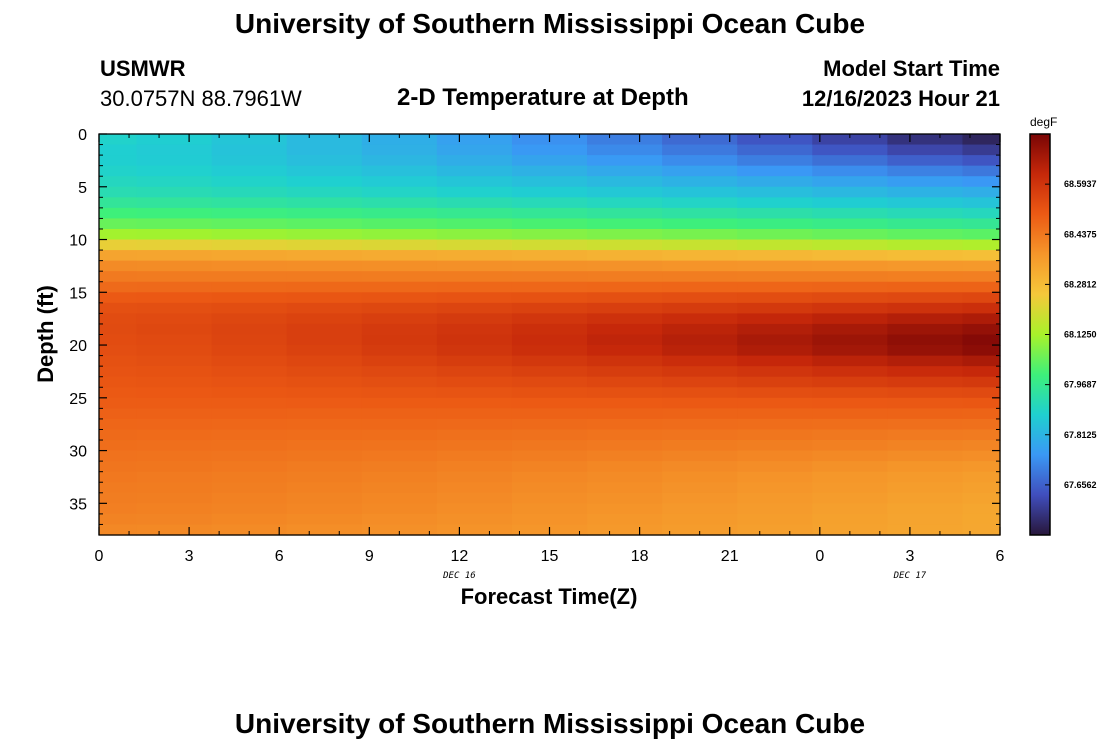  I want to click on date-label: DEC 16, so click(459, 576).